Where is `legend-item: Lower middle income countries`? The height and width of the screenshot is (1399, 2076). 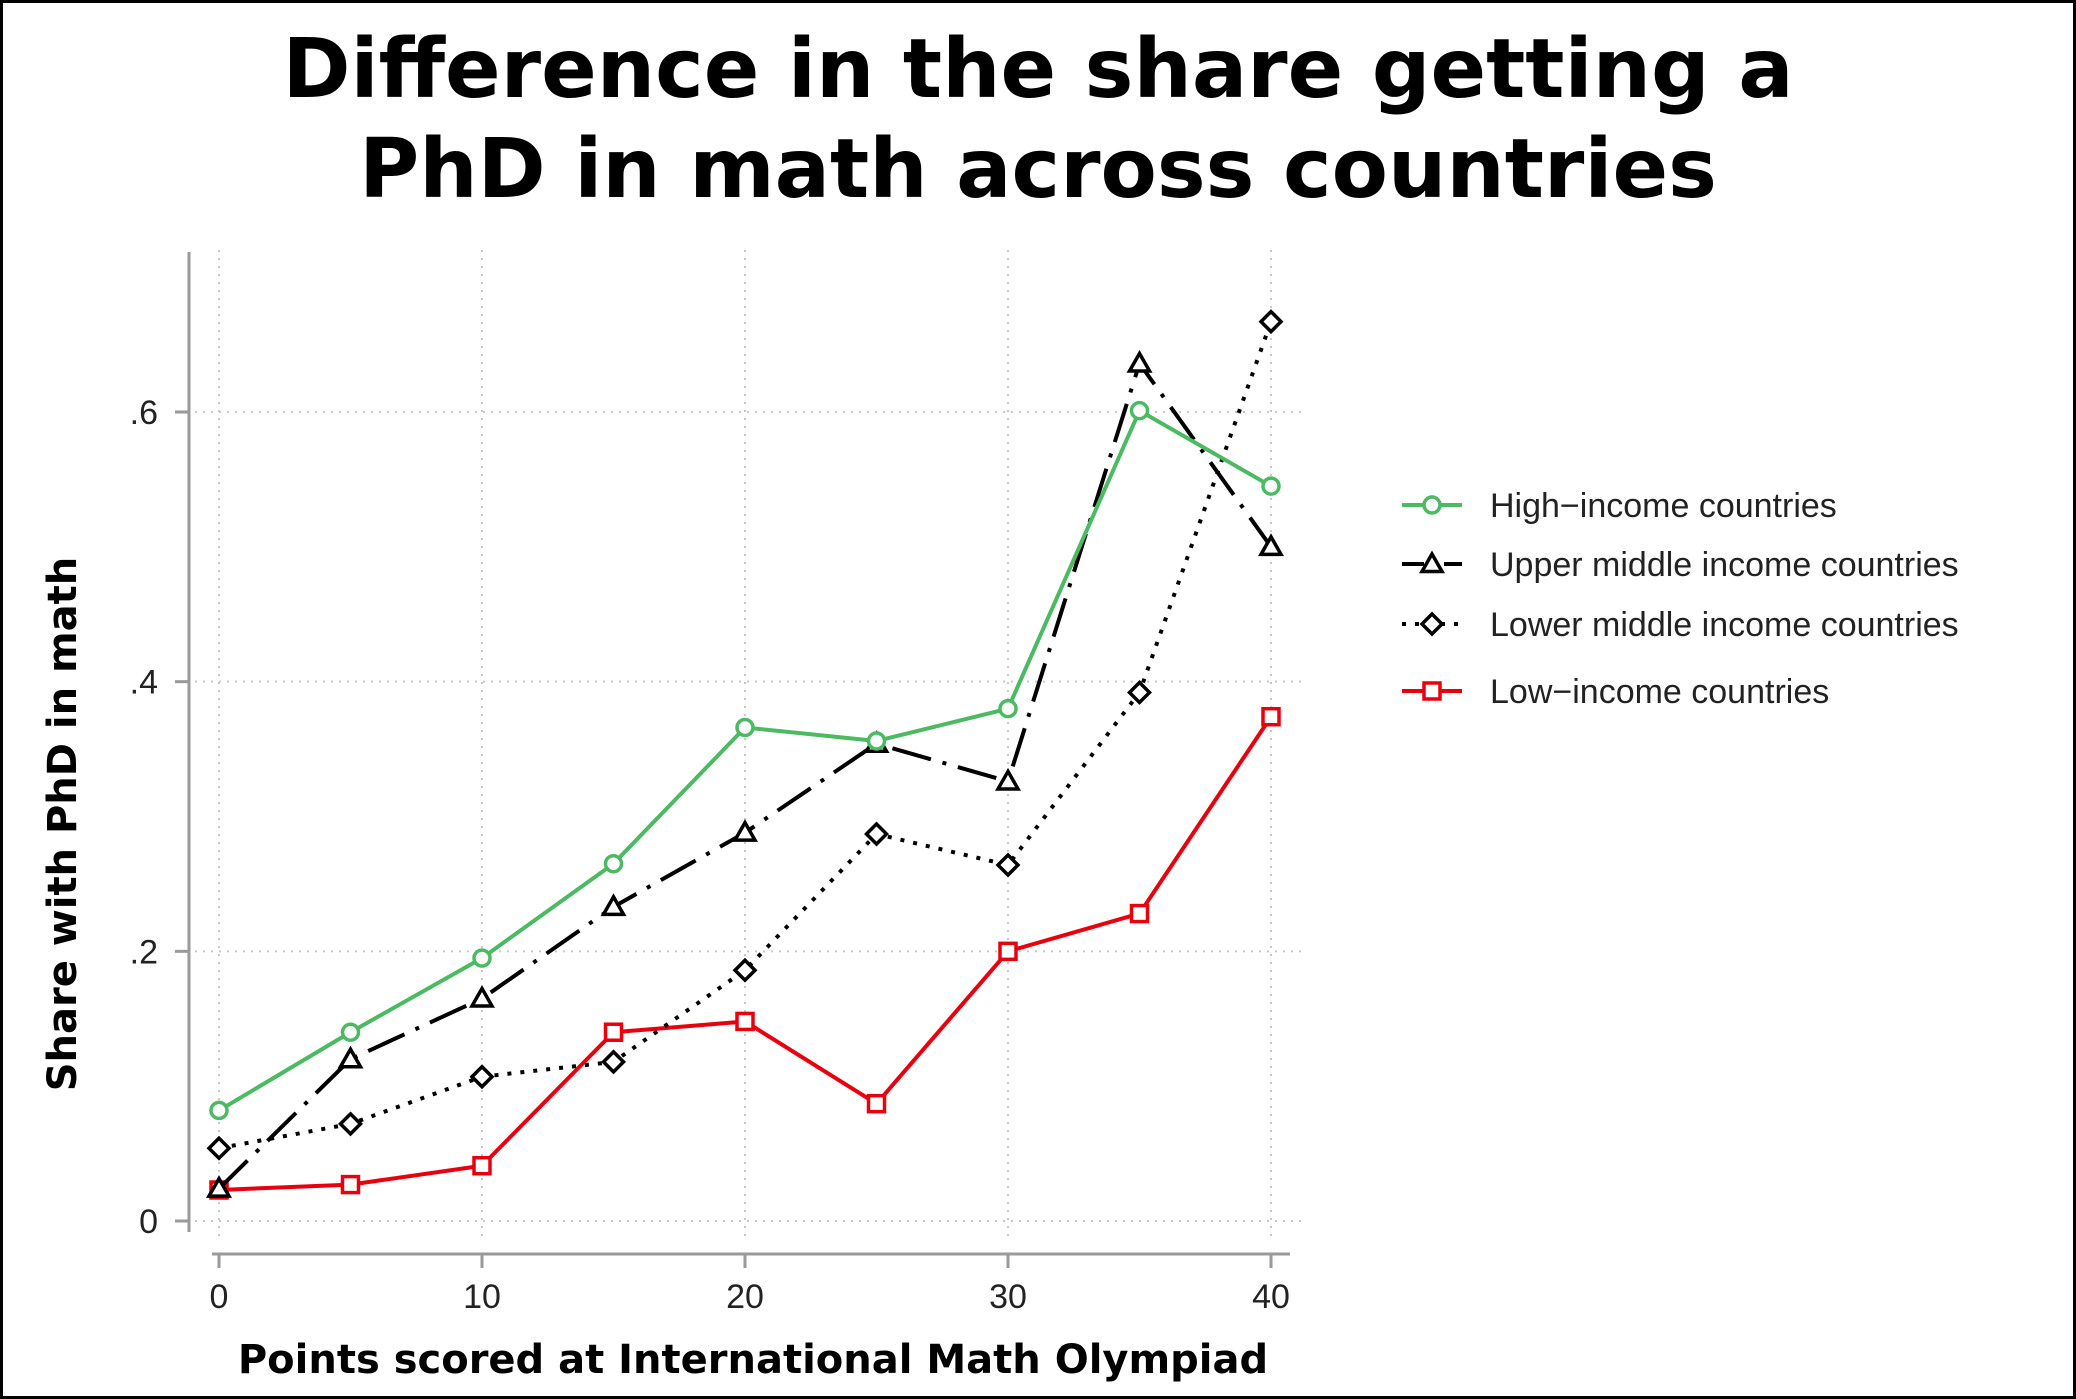
legend-item: Lower middle income countries is located at coordinates (1680, 625).